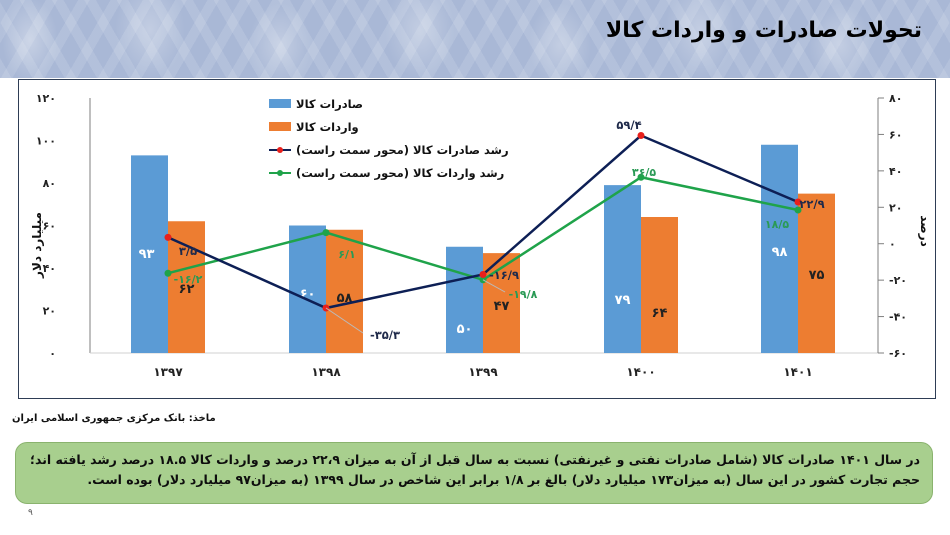  I want to click on bar-label-imports: ۶۴, so click(660, 313).